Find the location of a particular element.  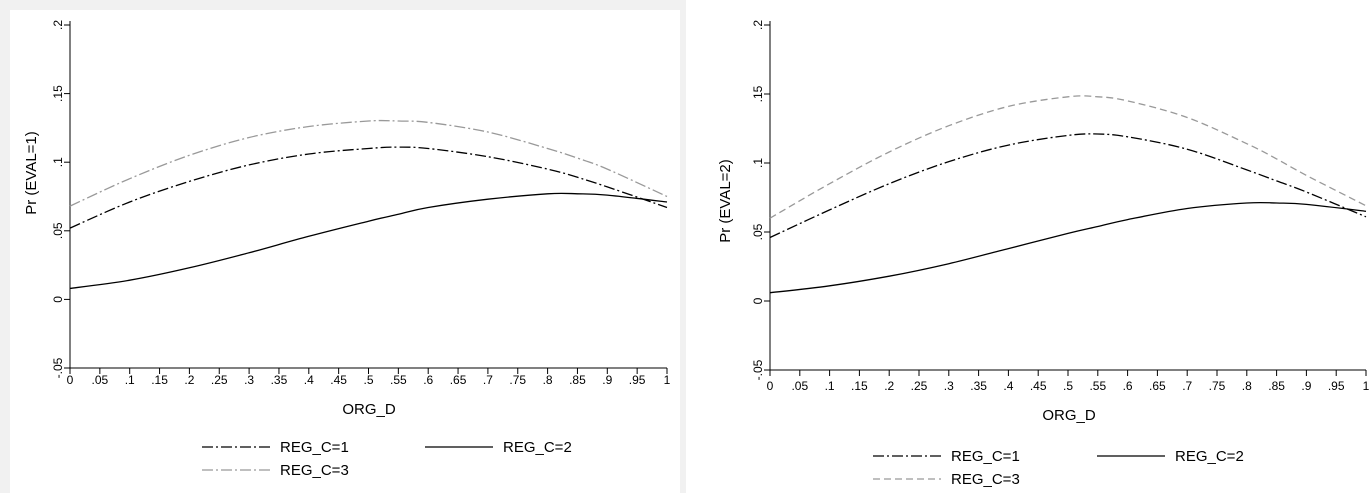

y-axis-label: Pr (EVAL=2) is located at coordinates (725, 201).